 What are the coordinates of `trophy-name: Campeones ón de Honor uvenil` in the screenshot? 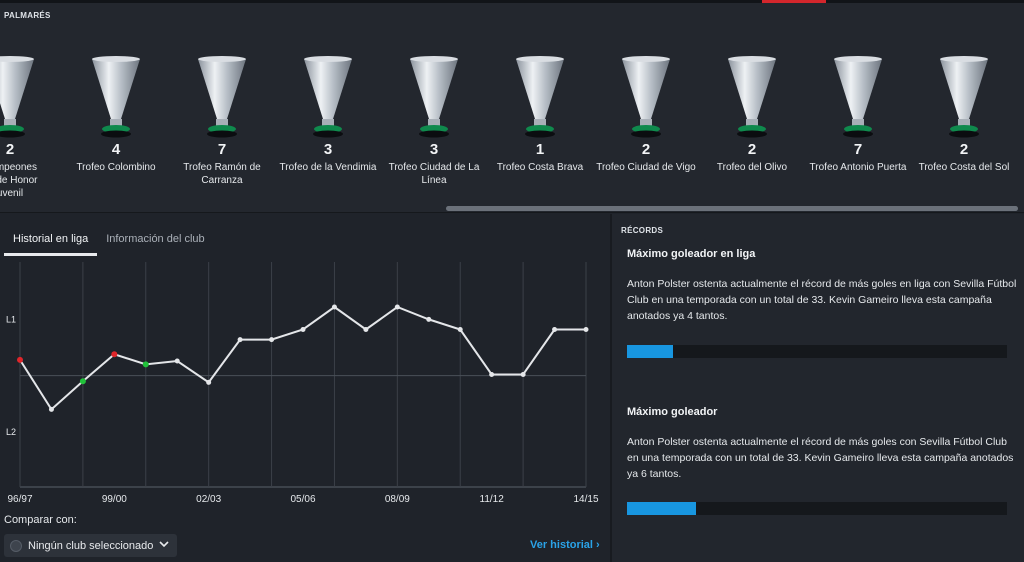 It's located at (19, 180).